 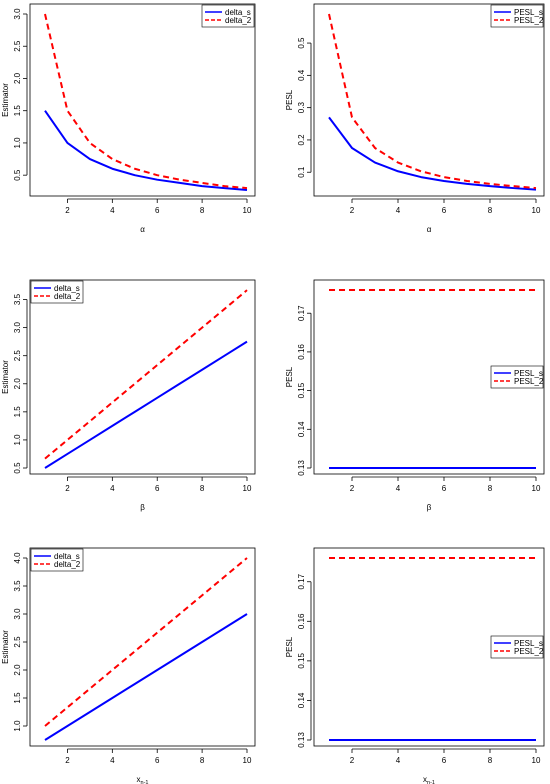 I want to click on y-axis: 0.1 0.2 0.3 0.4 0.5 PESL, so click(x=298, y=107).